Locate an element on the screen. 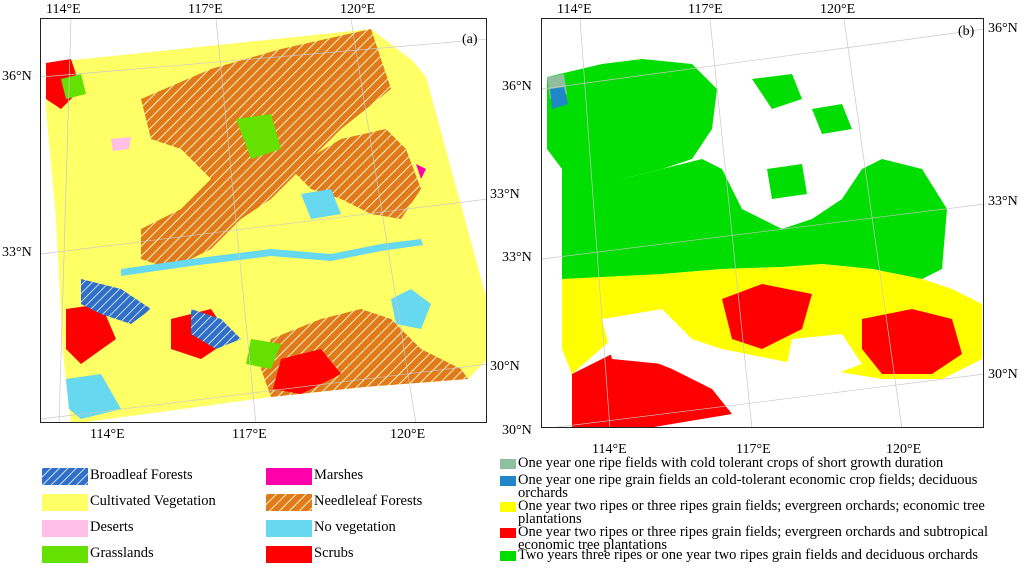 Image resolution: width=1024 pixels, height=575 pixels. no-vegetation-swatch-icon is located at coordinates (289, 528).